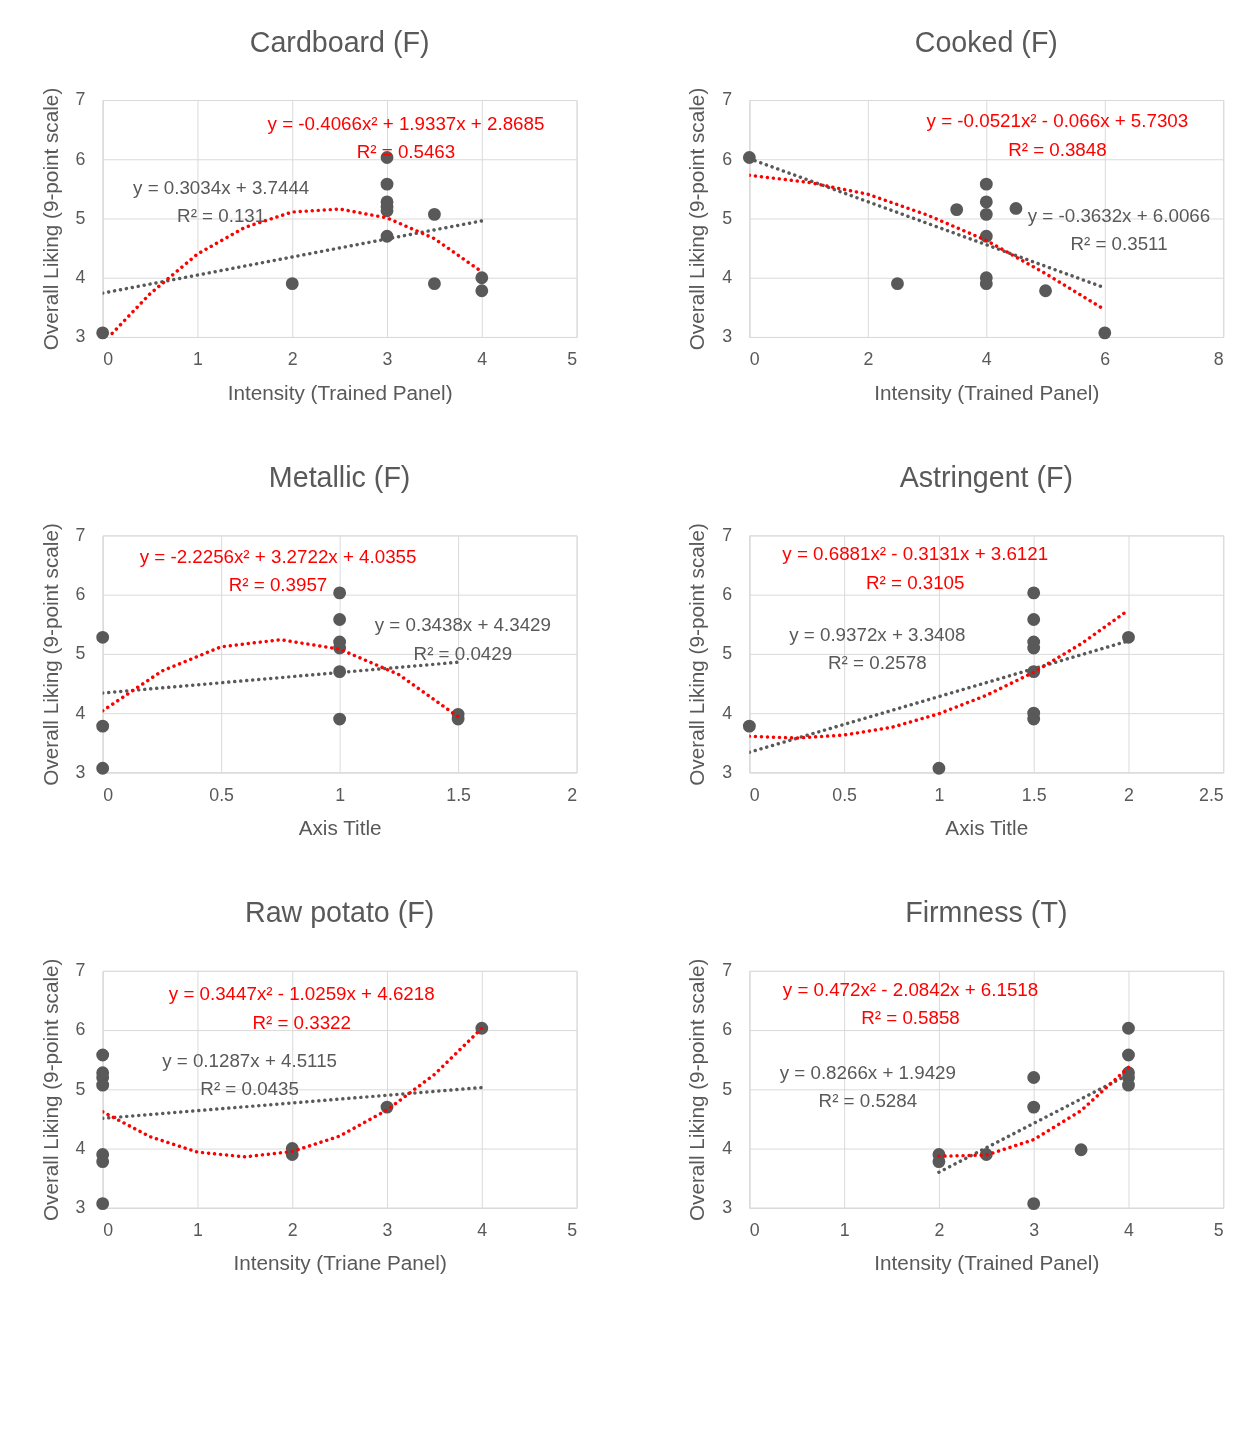 The height and width of the screenshot is (1431, 1244). I want to click on x-tick-label: 8, so click(1218, 359).